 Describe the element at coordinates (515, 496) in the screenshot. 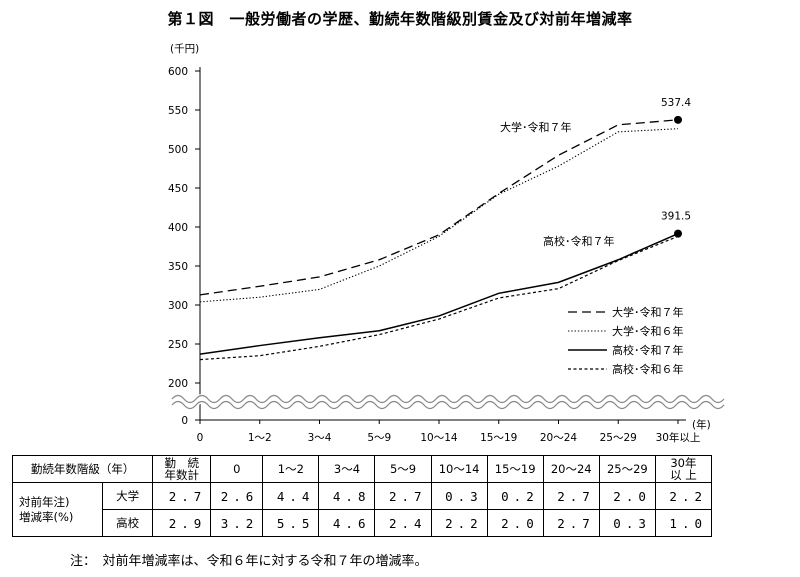

I see `table-cell: 0.2` at that location.